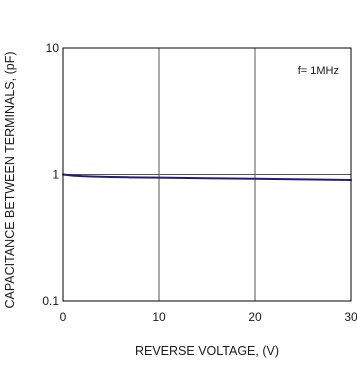  What do you see at coordinates (318, 71) in the screenshot?
I see `frequency-annotation: f= 1MHz` at bounding box center [318, 71].